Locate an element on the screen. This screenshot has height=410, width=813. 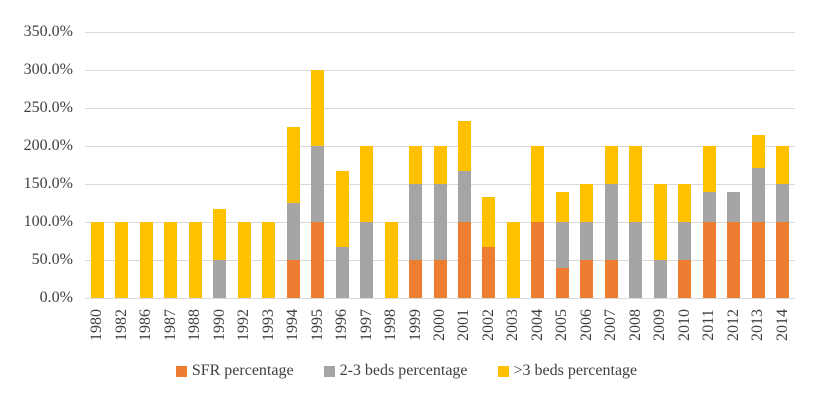
y-axis-tick-label: 50.0% is located at coordinates (52, 259).